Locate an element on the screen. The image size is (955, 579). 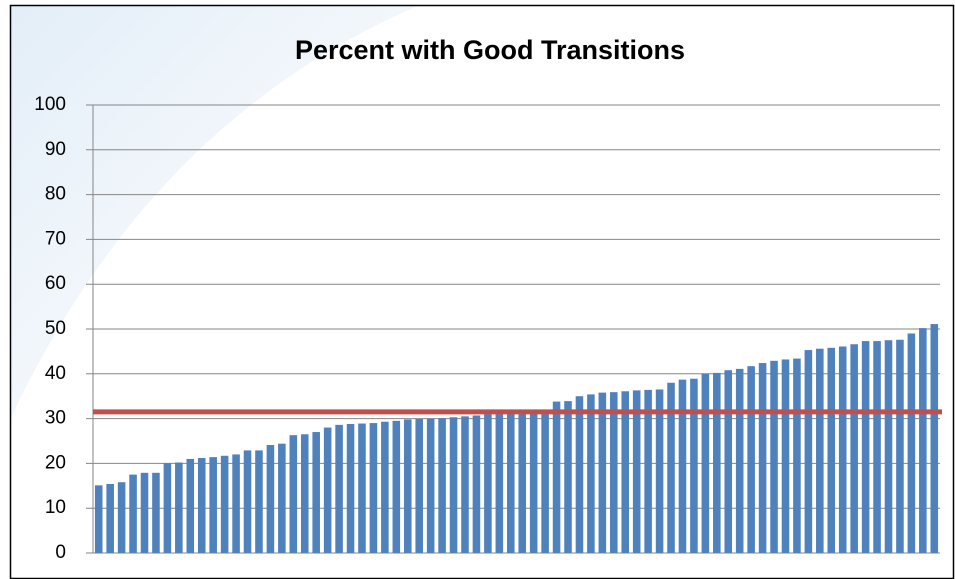
chart-title: Percent with Good Transitions is located at coordinates (490, 50).